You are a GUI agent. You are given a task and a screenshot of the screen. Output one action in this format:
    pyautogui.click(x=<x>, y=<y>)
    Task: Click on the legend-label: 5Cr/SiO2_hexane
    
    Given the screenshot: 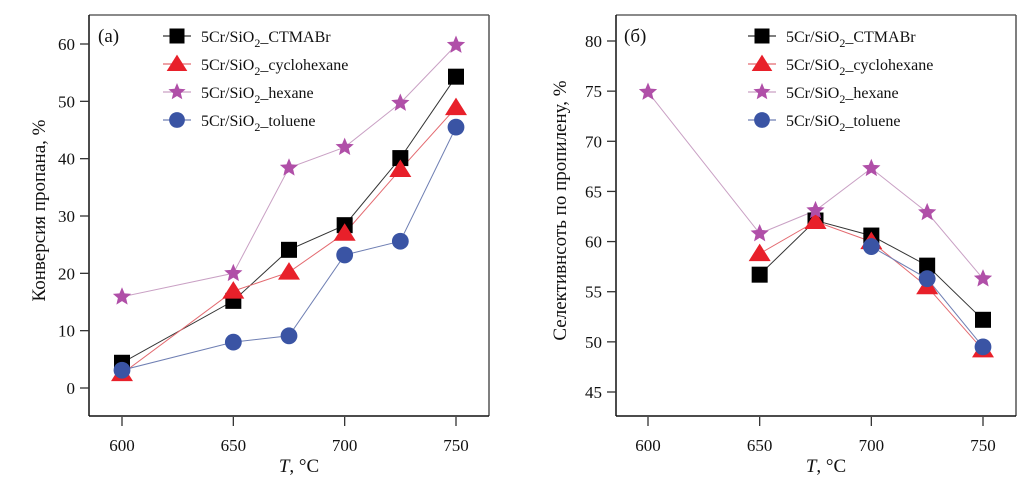 What is the action you would take?
    pyautogui.click(x=842, y=95)
    